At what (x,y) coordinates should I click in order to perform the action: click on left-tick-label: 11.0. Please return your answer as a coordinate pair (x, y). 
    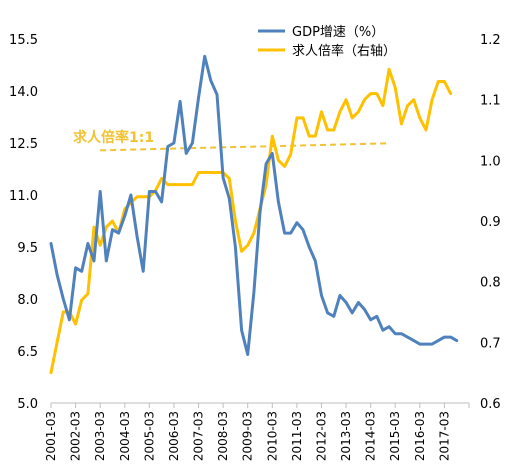
    Looking at the image, I should click on (23, 196).